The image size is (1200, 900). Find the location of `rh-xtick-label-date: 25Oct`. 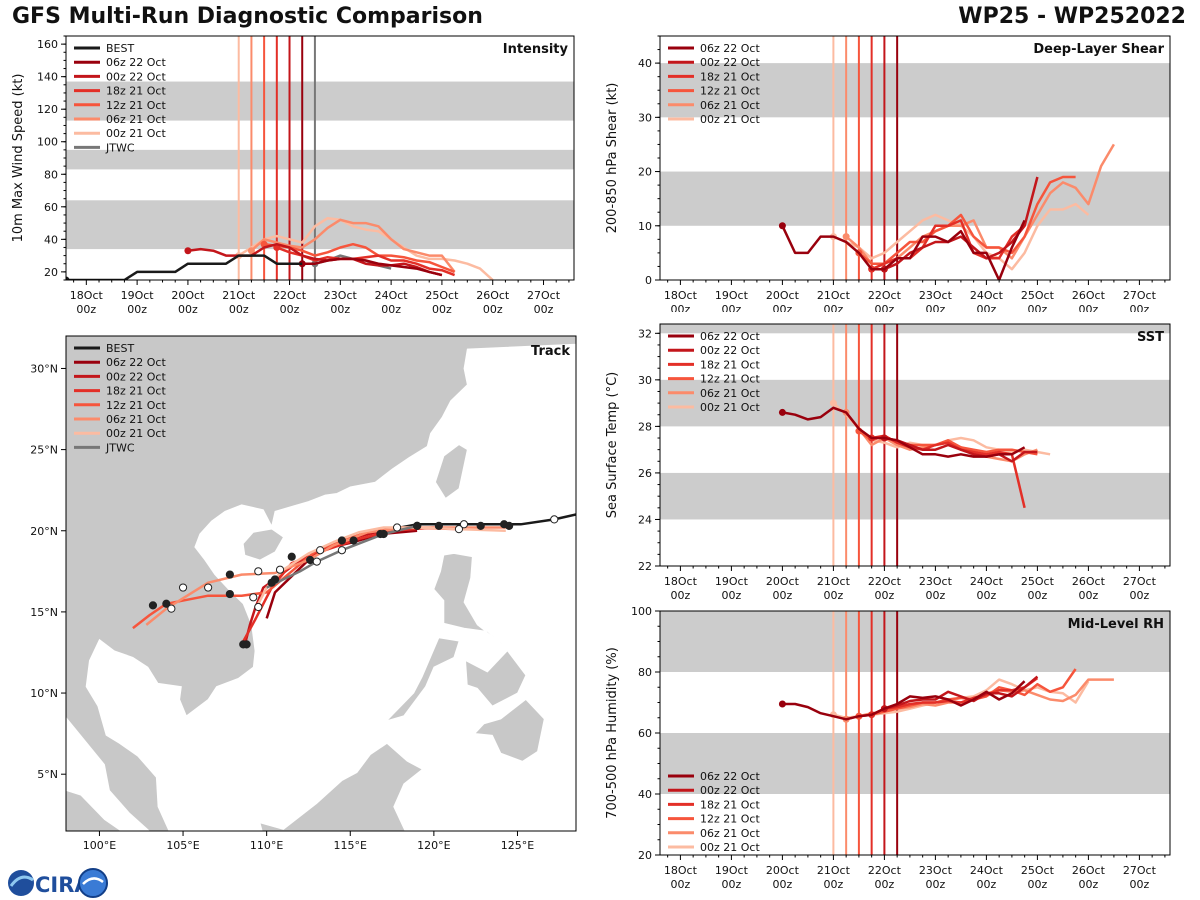

rh-xtick-label-date: 25Oct is located at coordinates (1038, 870).